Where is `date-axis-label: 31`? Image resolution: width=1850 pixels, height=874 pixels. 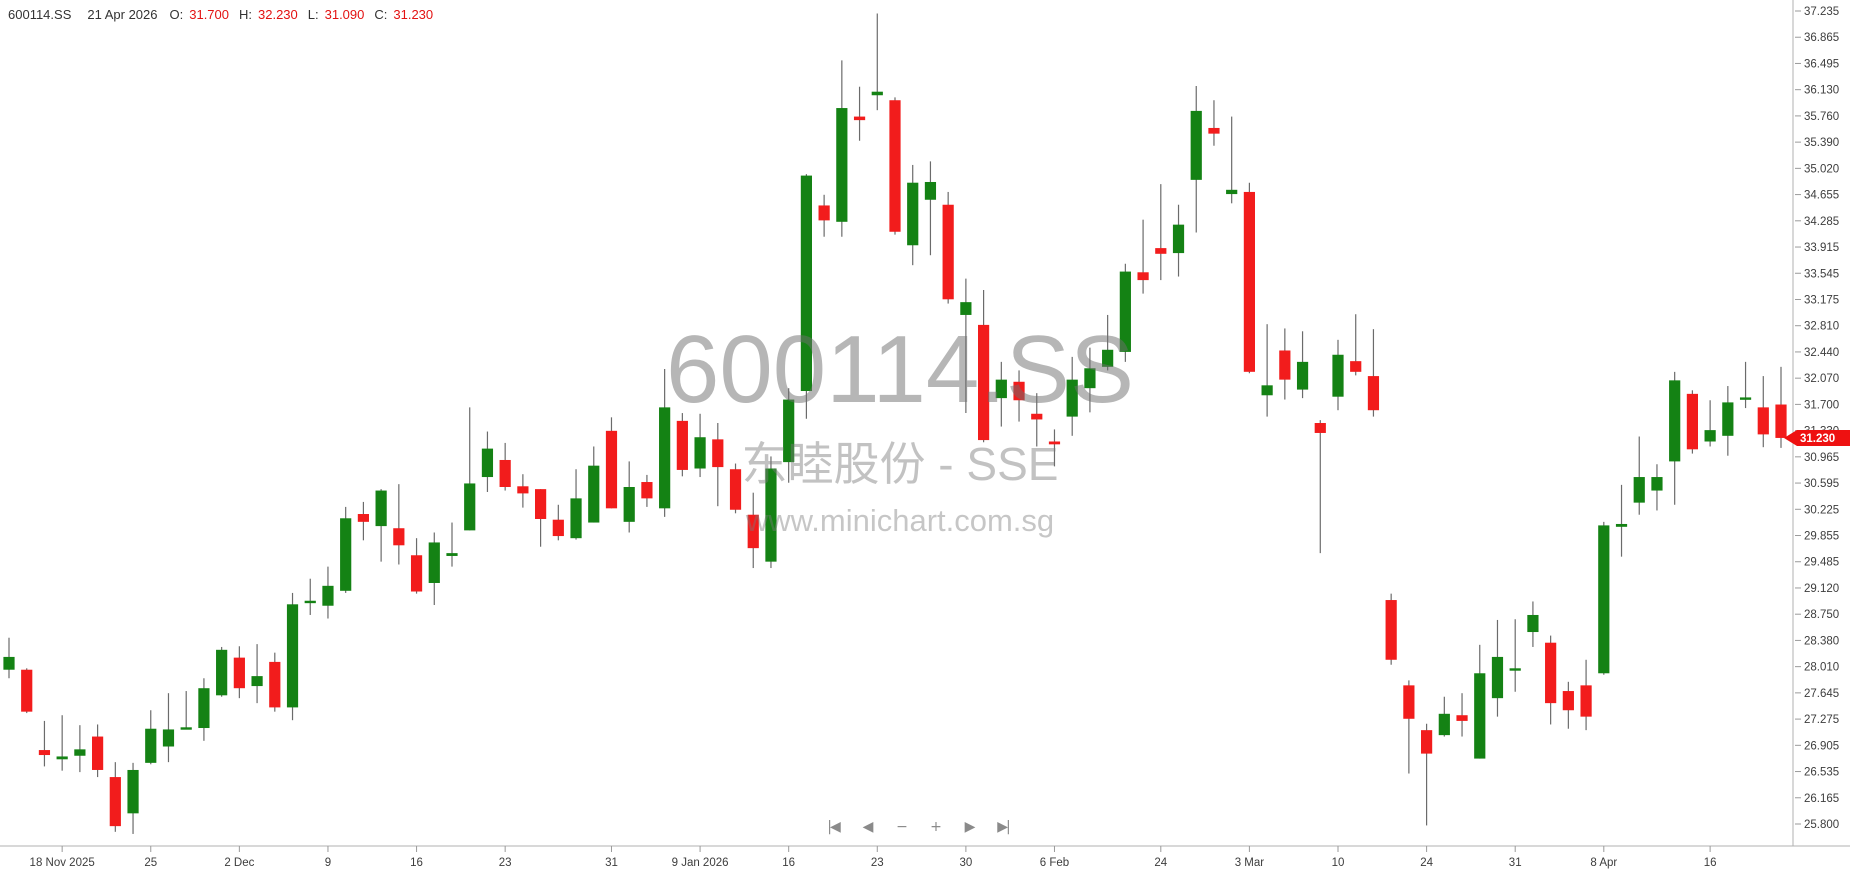
date-axis-label: 31 is located at coordinates (1515, 863).